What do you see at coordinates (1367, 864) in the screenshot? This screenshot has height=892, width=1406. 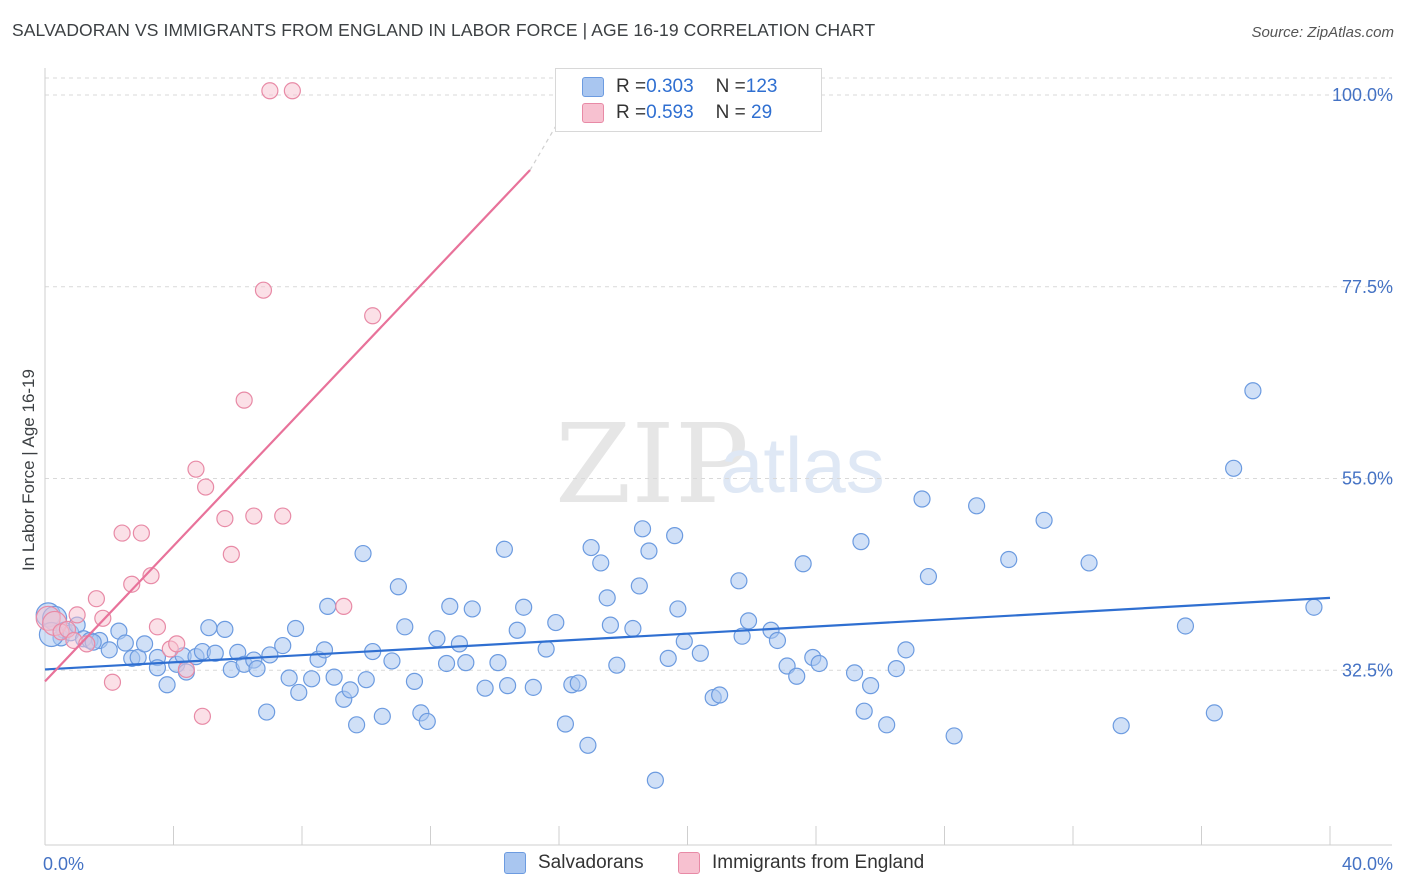 I see `x-tick-label: 40.0%` at bounding box center [1367, 864].